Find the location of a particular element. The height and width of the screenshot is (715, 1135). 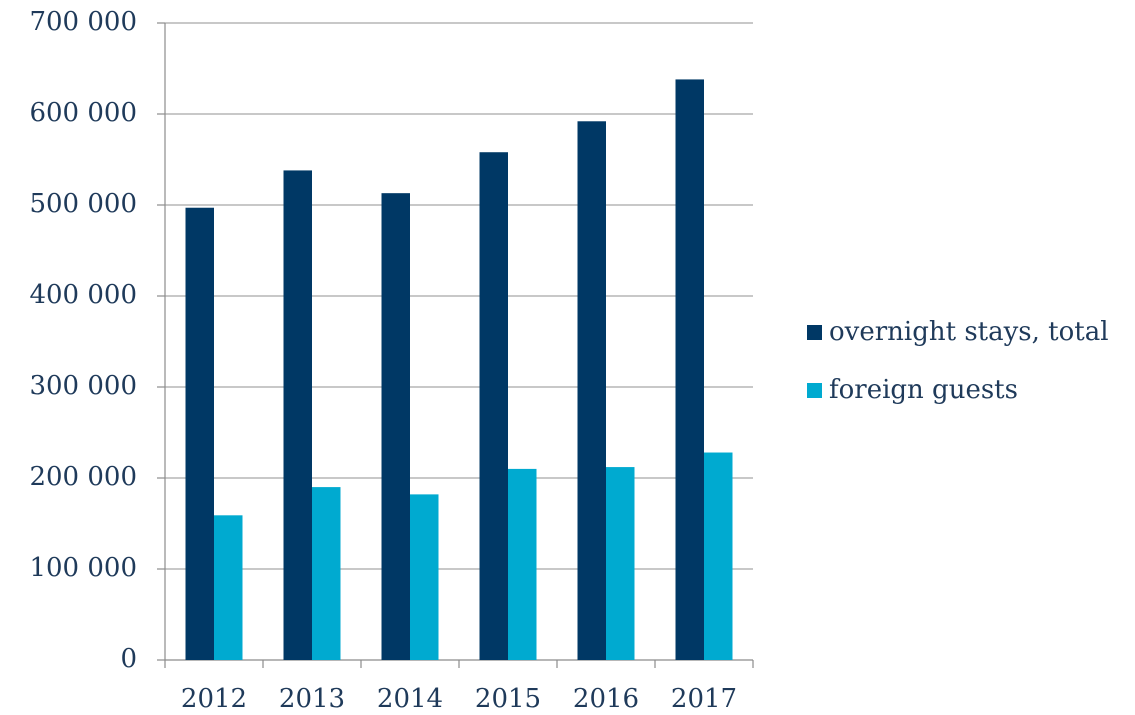

y-tick-label: 300 000 is located at coordinates (83, 386).